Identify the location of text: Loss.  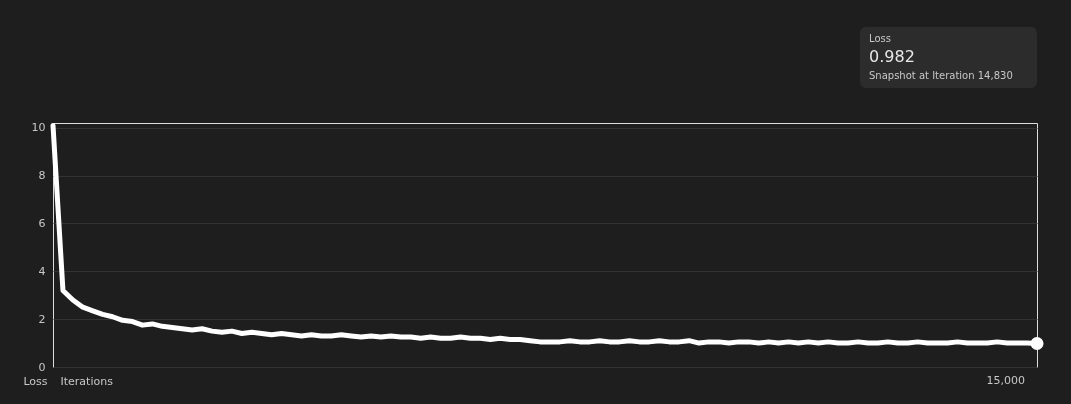
(880, 38).